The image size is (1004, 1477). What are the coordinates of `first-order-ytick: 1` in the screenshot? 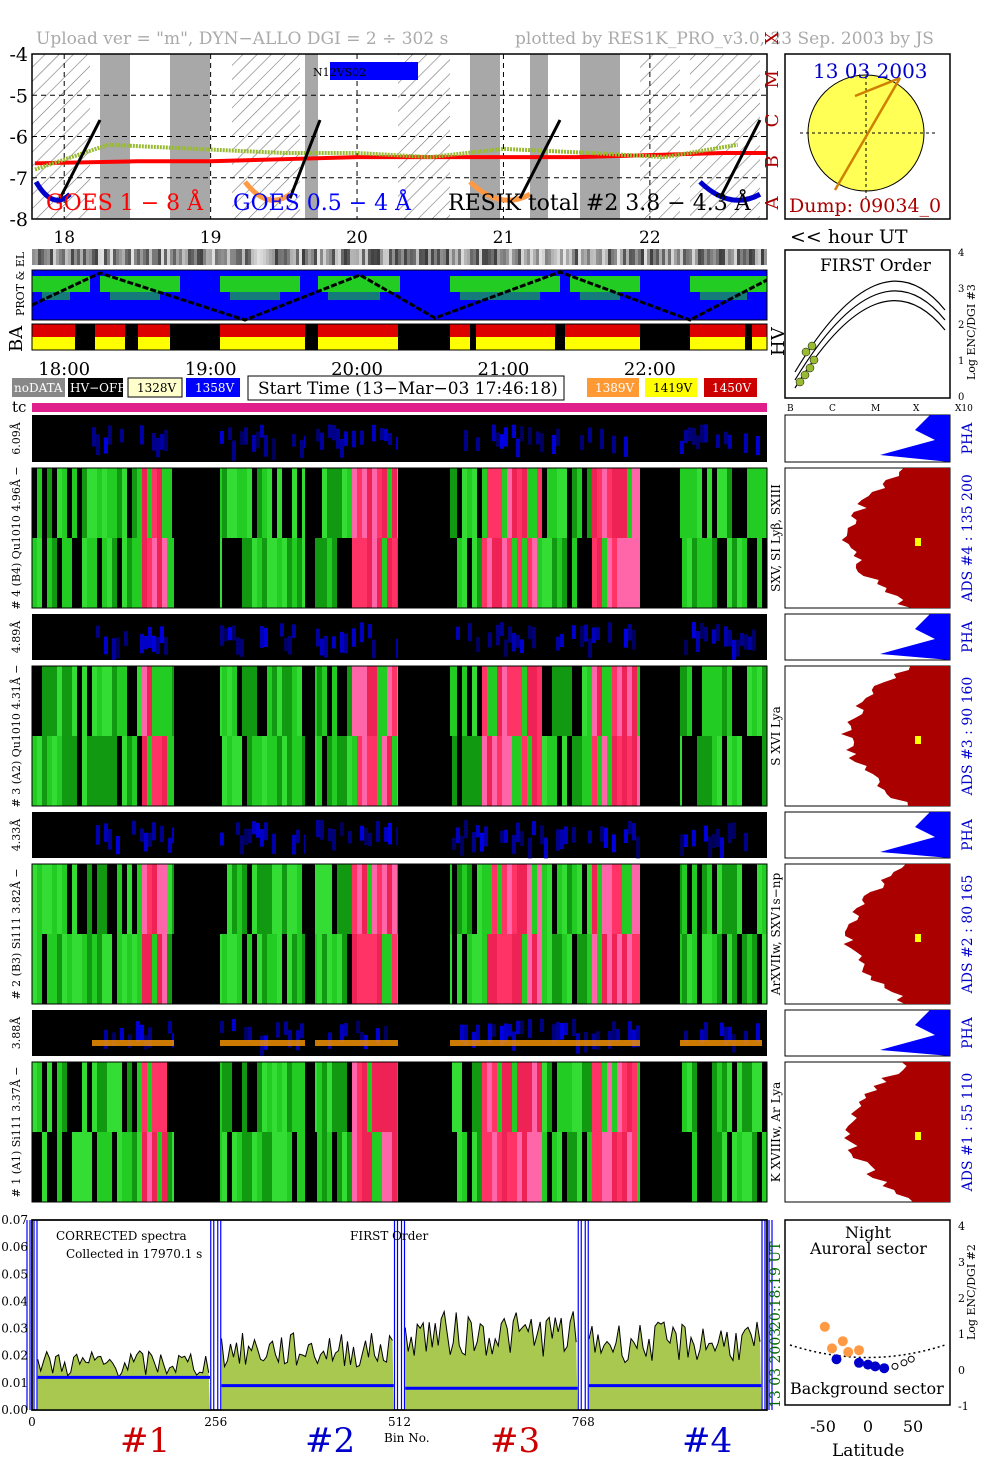 It's located at (961, 361).